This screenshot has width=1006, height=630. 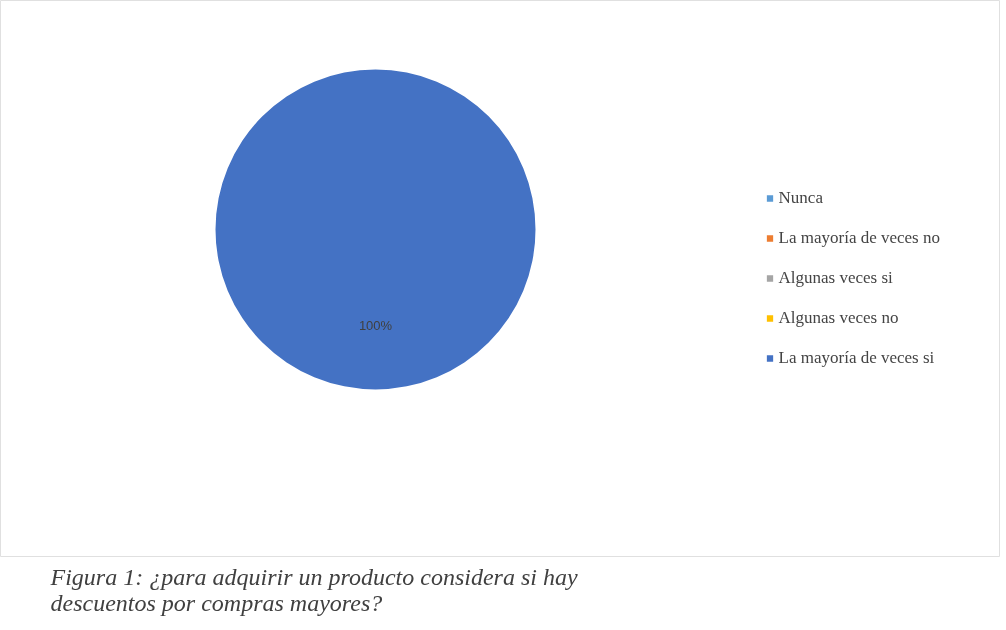 I want to click on legend-label: La mayoría de veces no, so click(x=859, y=238).